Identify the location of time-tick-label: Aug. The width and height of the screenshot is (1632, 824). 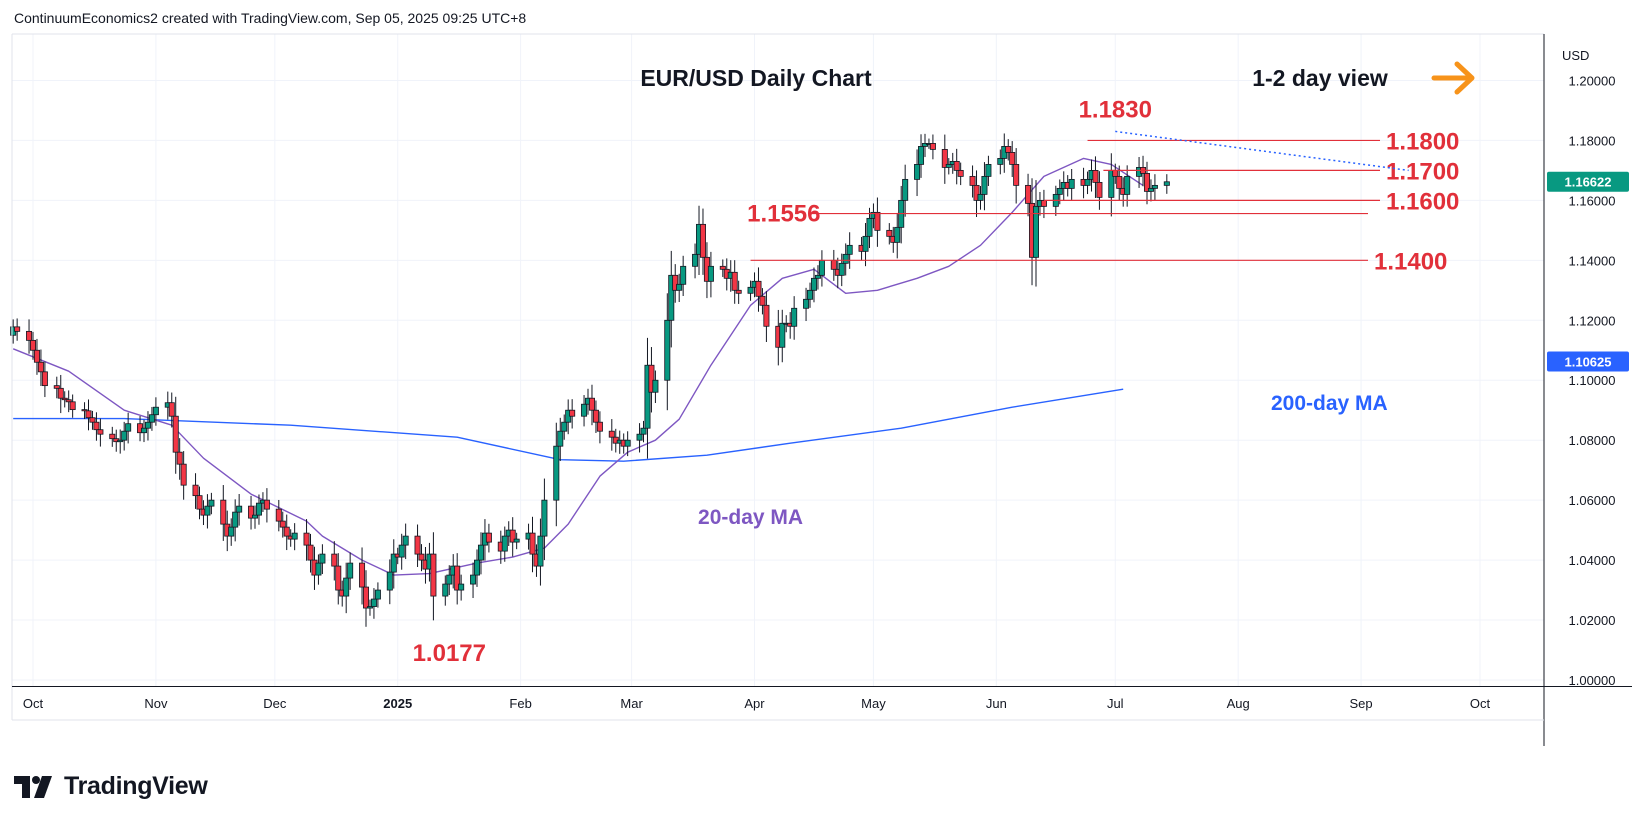
(1238, 703).